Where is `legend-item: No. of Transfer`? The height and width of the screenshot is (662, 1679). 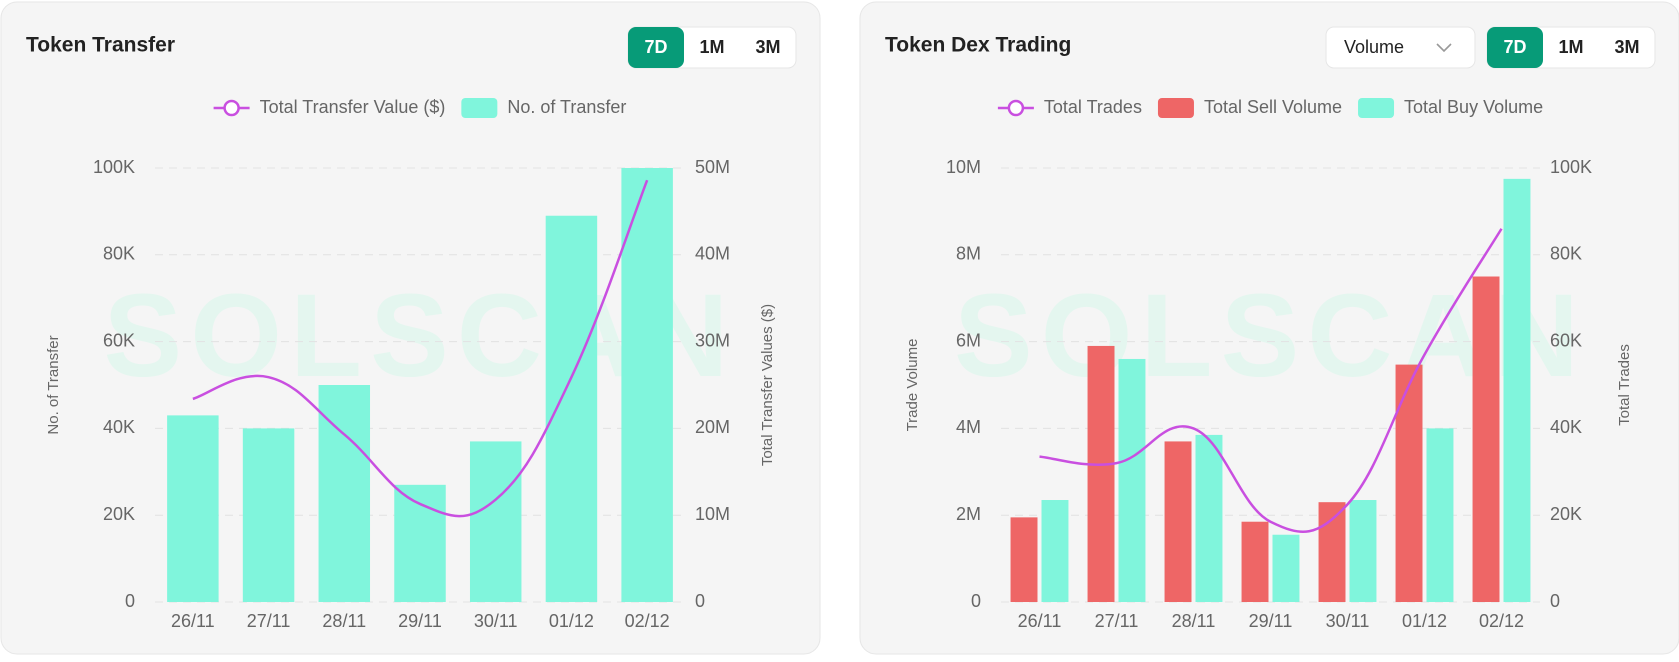
legend-item: No. of Transfer is located at coordinates (543, 107).